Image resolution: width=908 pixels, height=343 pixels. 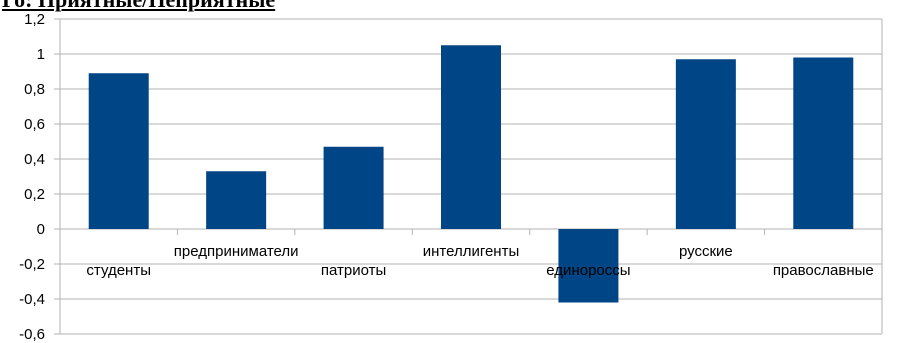 What do you see at coordinates (823, 270) in the screenshot?
I see `category-label: православные` at bounding box center [823, 270].